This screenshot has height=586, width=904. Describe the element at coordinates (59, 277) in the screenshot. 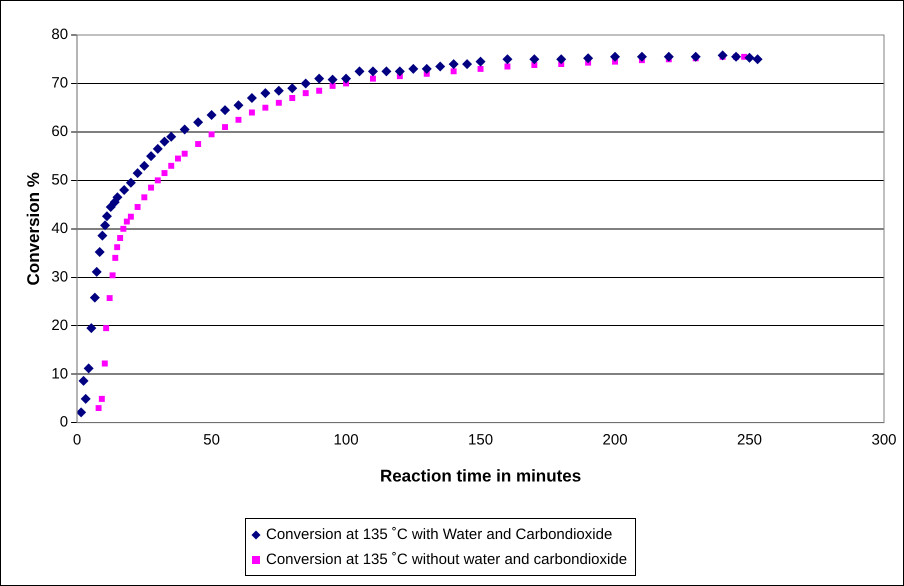

I see `y-tick-label: 30` at that location.